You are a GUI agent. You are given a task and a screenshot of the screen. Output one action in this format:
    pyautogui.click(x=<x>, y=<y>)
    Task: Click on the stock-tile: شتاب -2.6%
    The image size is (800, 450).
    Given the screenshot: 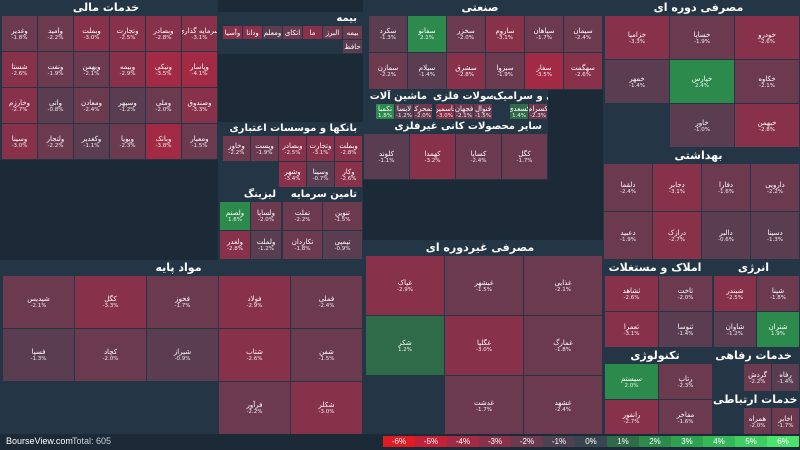 What is the action you would take?
    pyautogui.click(x=254, y=355)
    